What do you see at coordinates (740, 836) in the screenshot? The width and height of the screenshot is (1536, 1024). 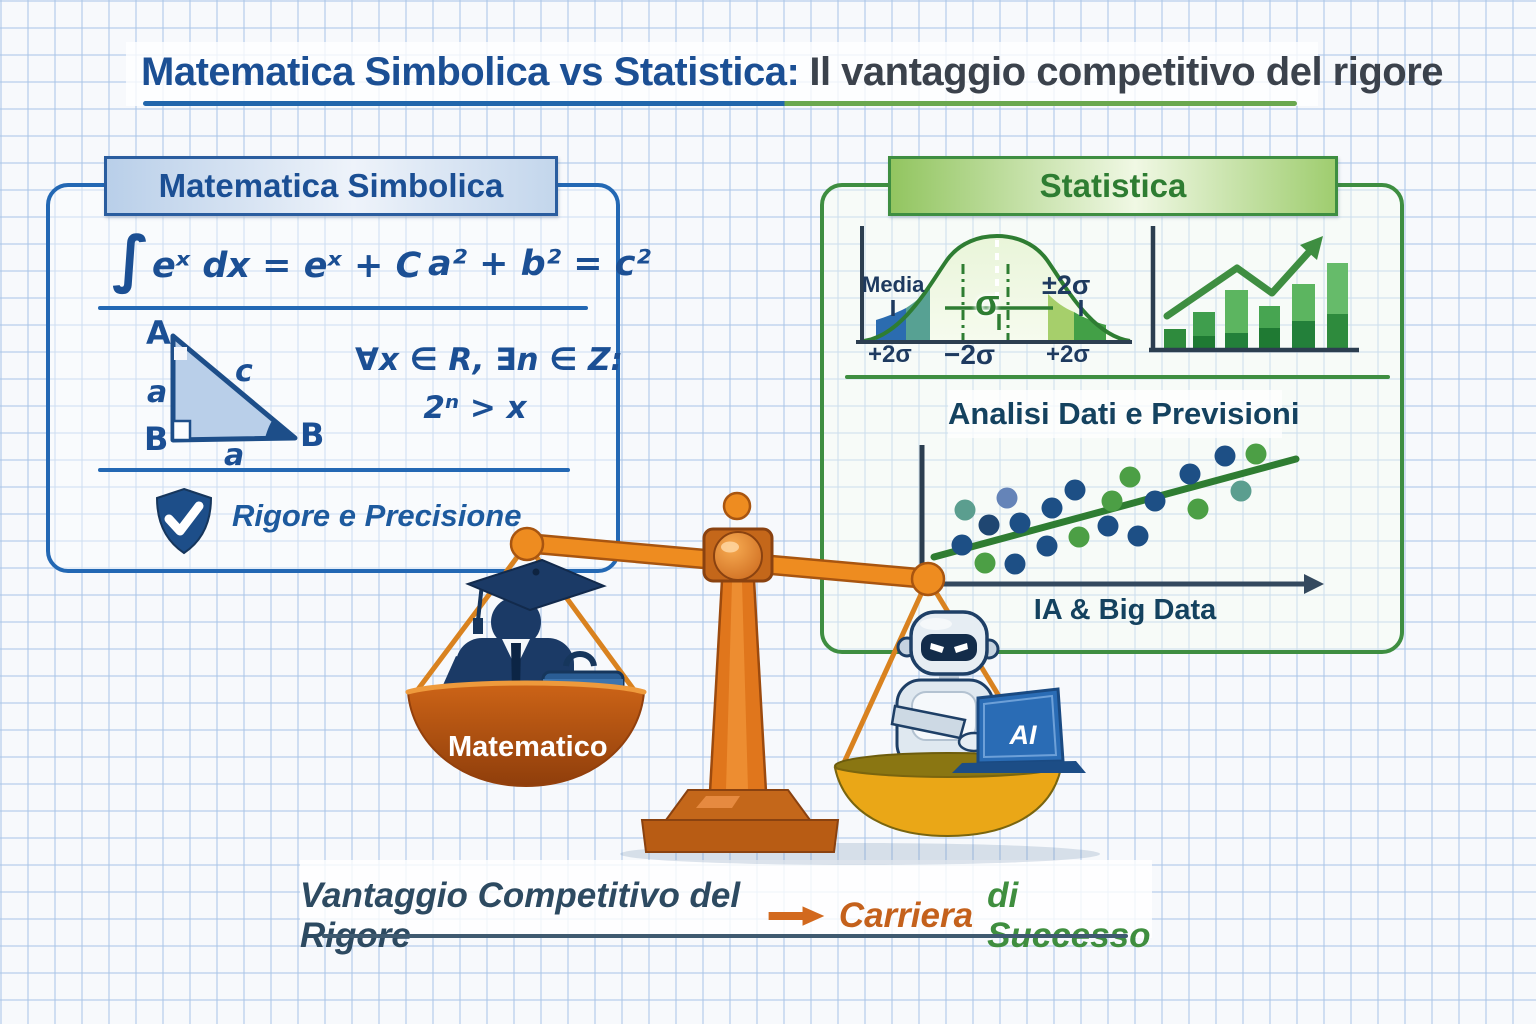 I see `scale-base-slab` at bounding box center [740, 836].